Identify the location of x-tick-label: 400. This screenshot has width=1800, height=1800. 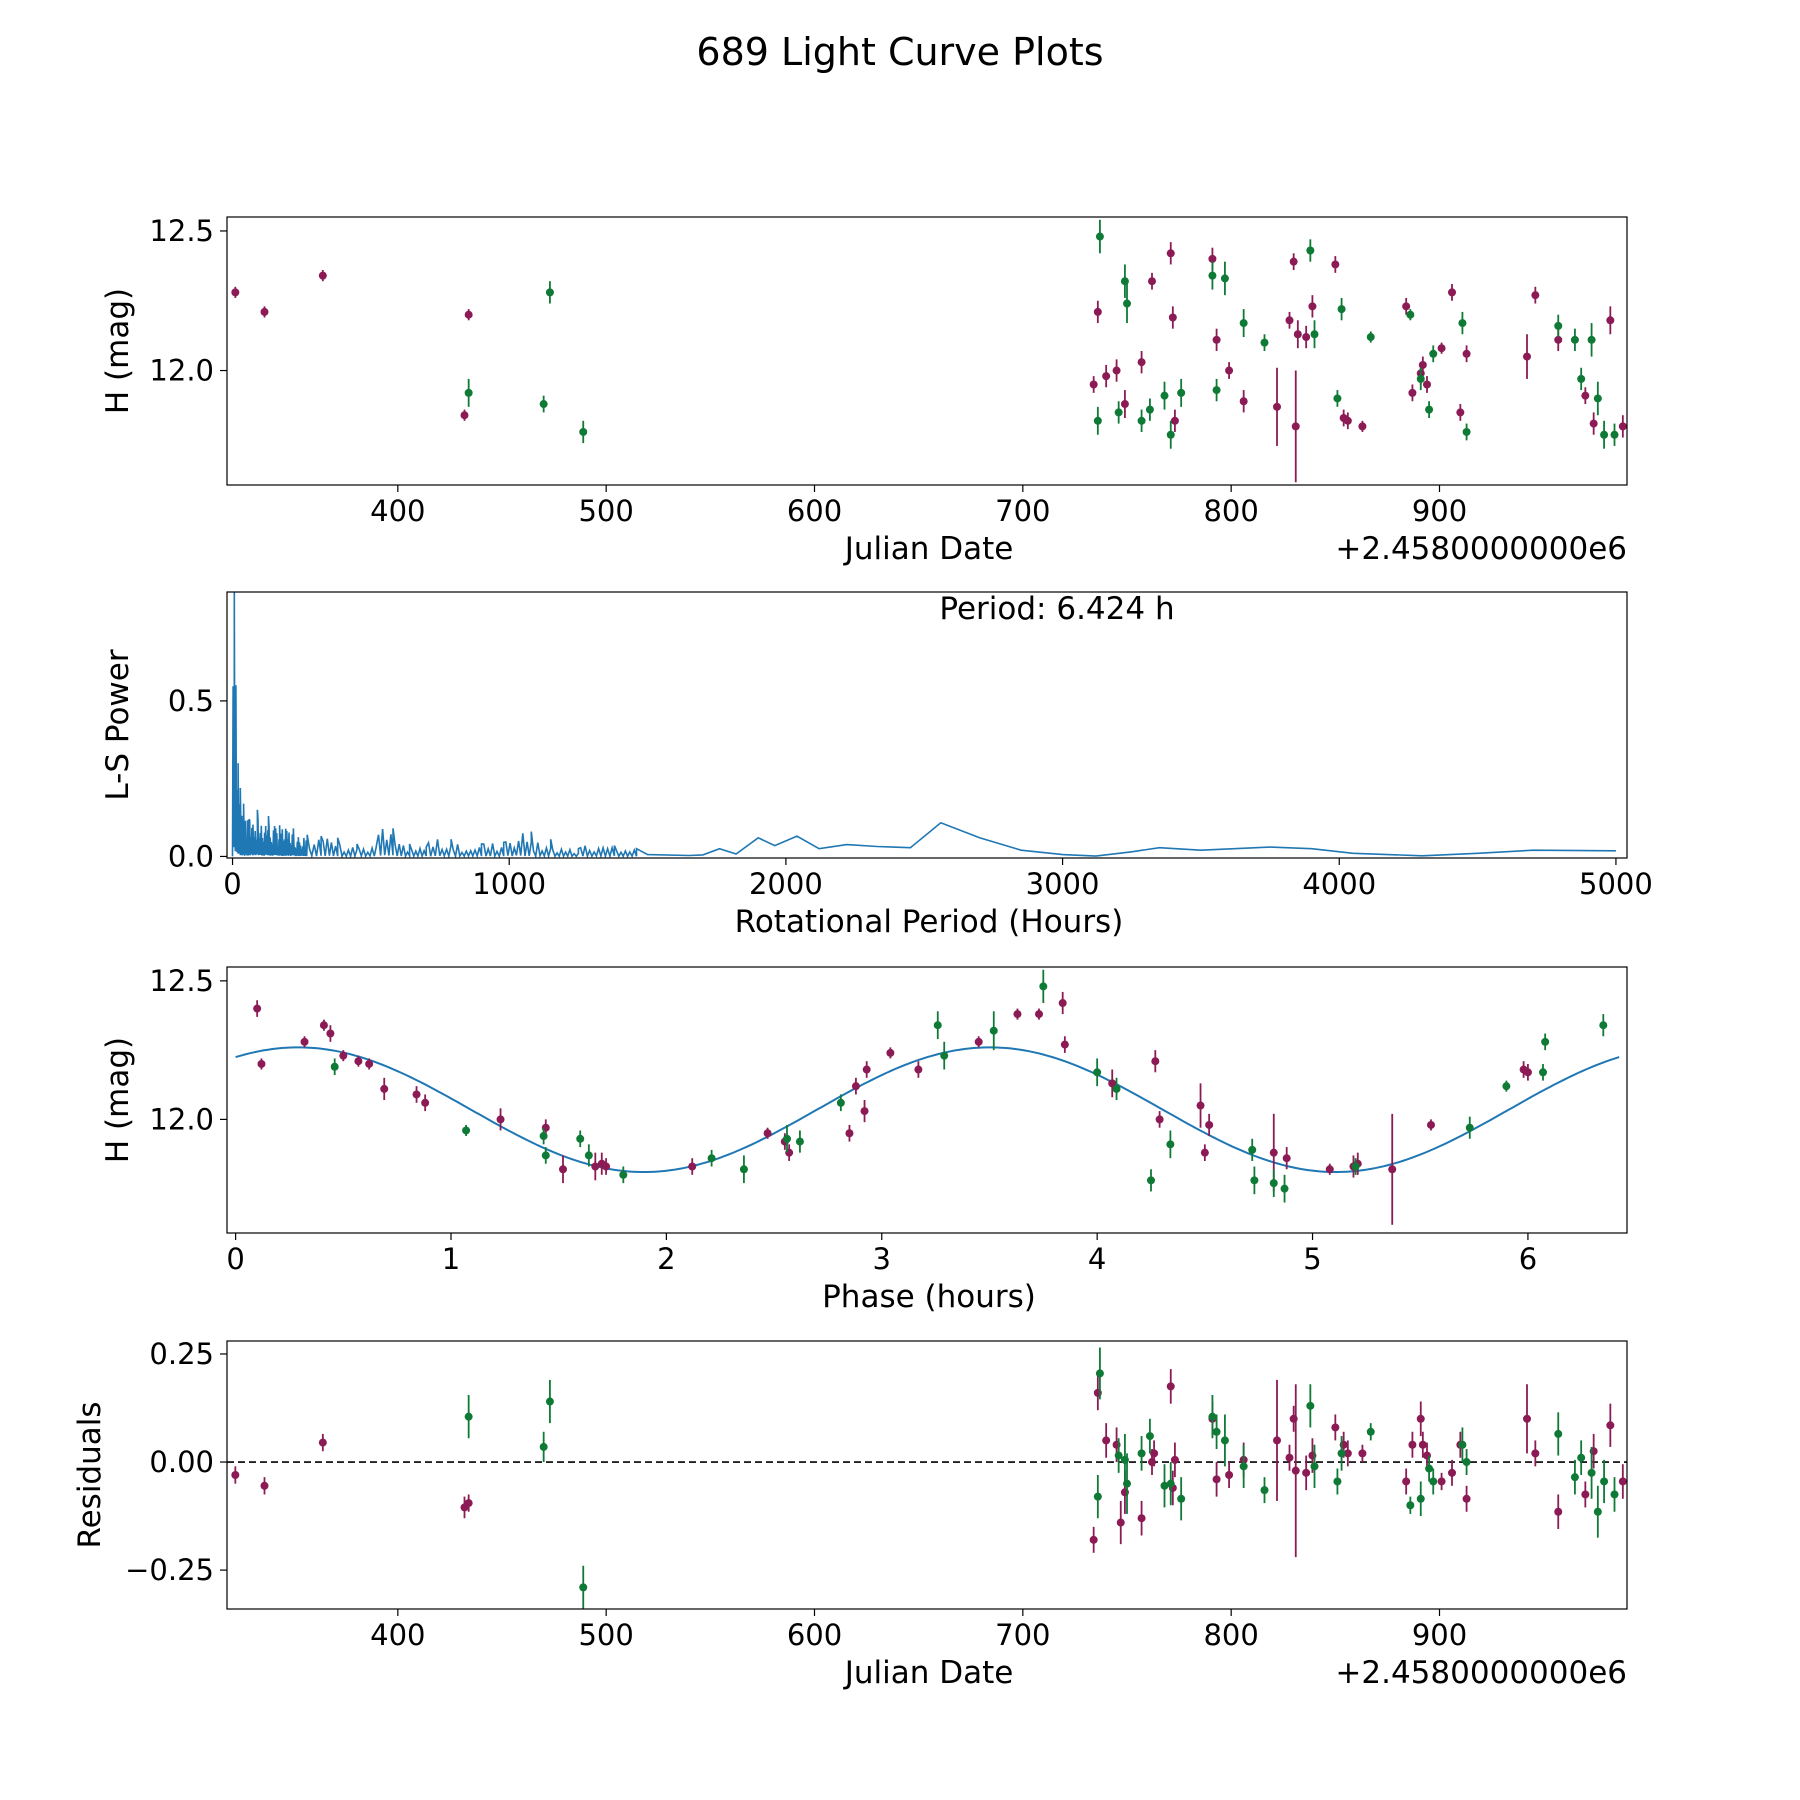
(397, 511).